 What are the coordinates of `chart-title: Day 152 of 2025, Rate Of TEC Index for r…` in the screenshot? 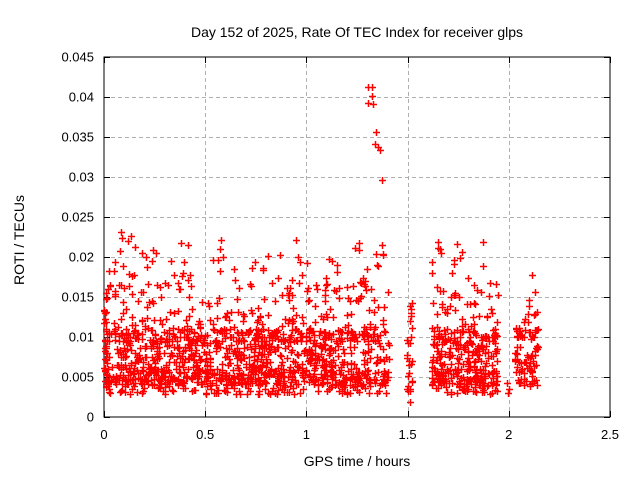 It's located at (357, 32).